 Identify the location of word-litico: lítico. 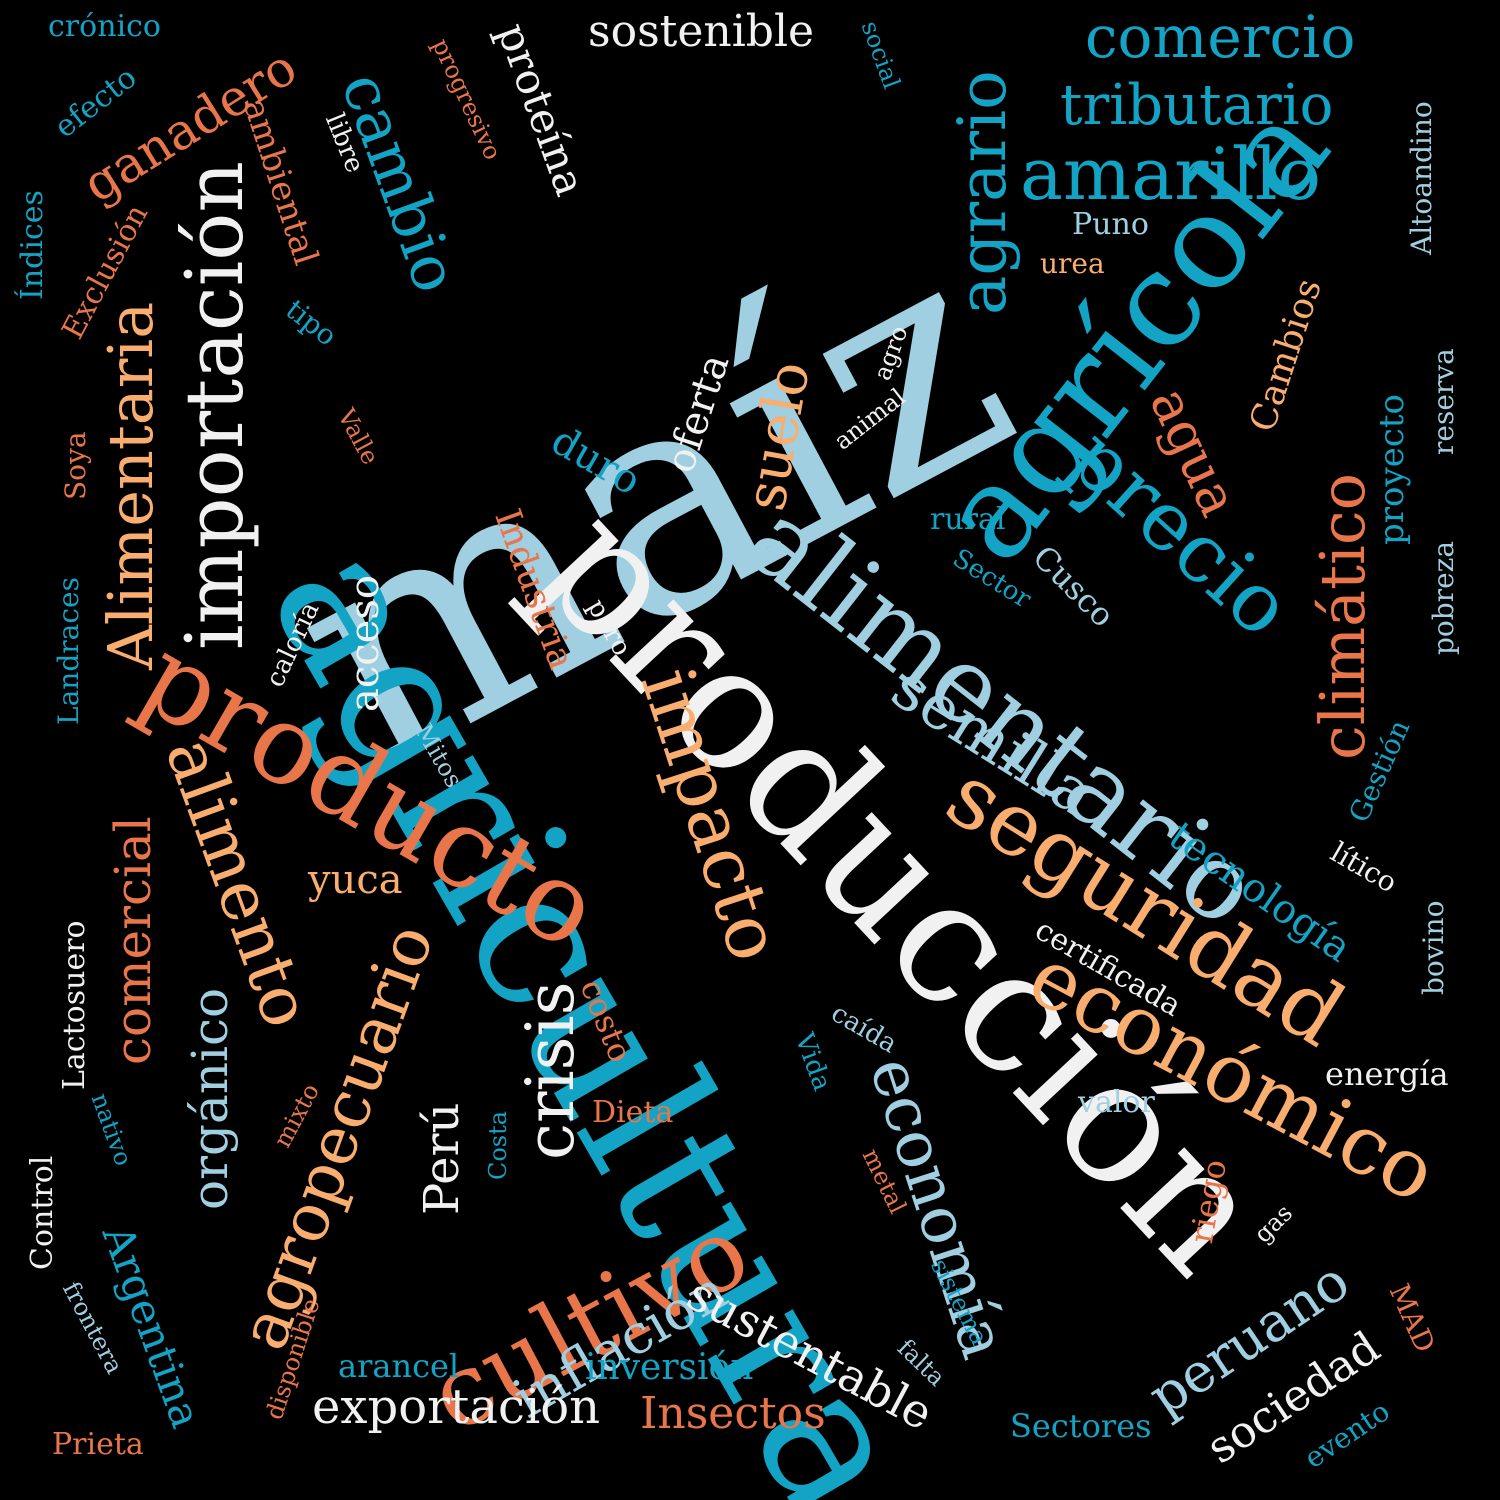
(1364, 867).